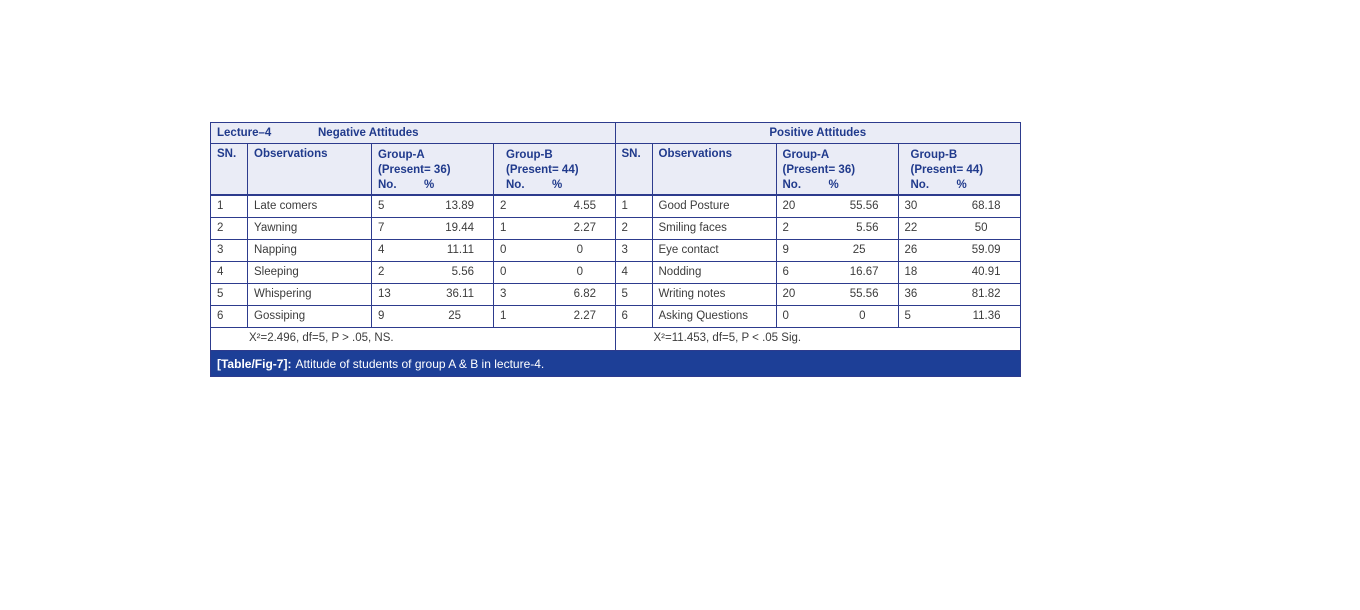  I want to click on group-b-cell: 18 40.91, so click(960, 272).